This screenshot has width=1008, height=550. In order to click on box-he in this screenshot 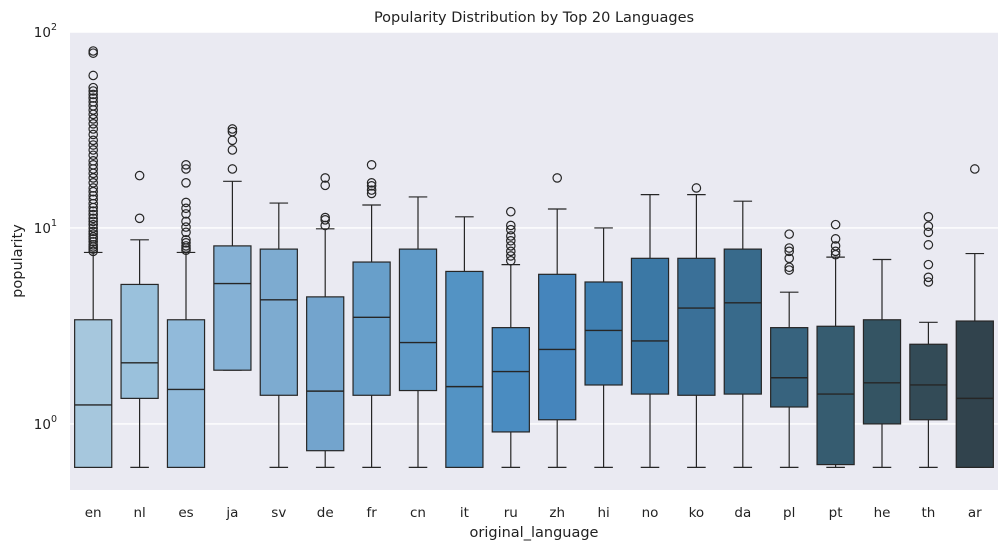, I will do `click(882, 363)`.